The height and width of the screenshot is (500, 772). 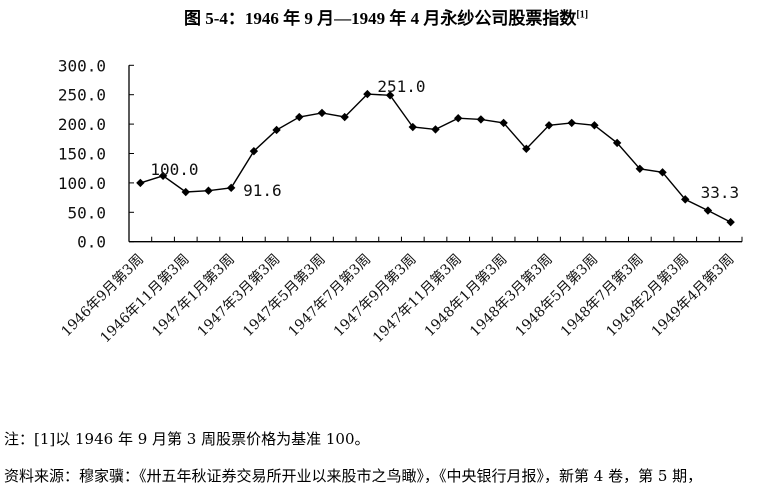 I want to click on x-tick-label: 1947年1月第3周, so click(x=193, y=295).